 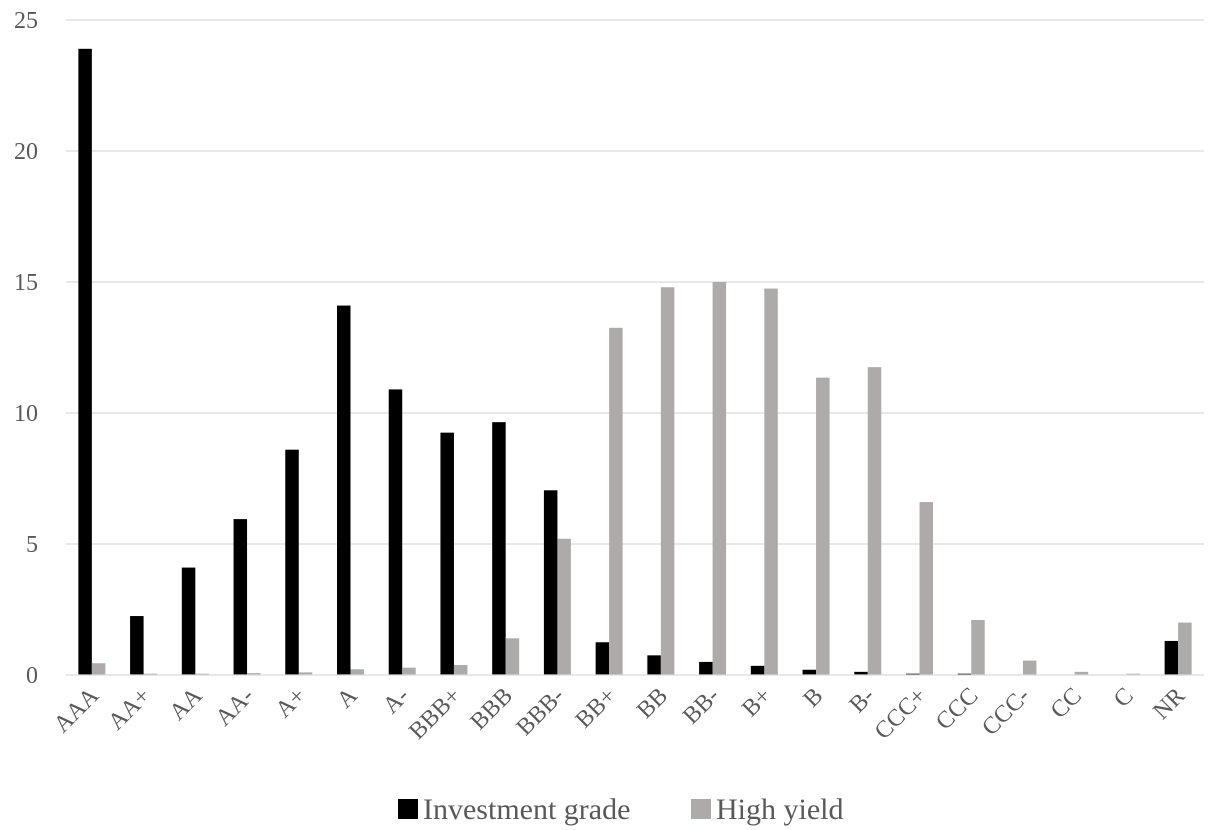 What do you see at coordinates (435, 714) in the screenshot?
I see `x-tick-label: BBB+` at bounding box center [435, 714].